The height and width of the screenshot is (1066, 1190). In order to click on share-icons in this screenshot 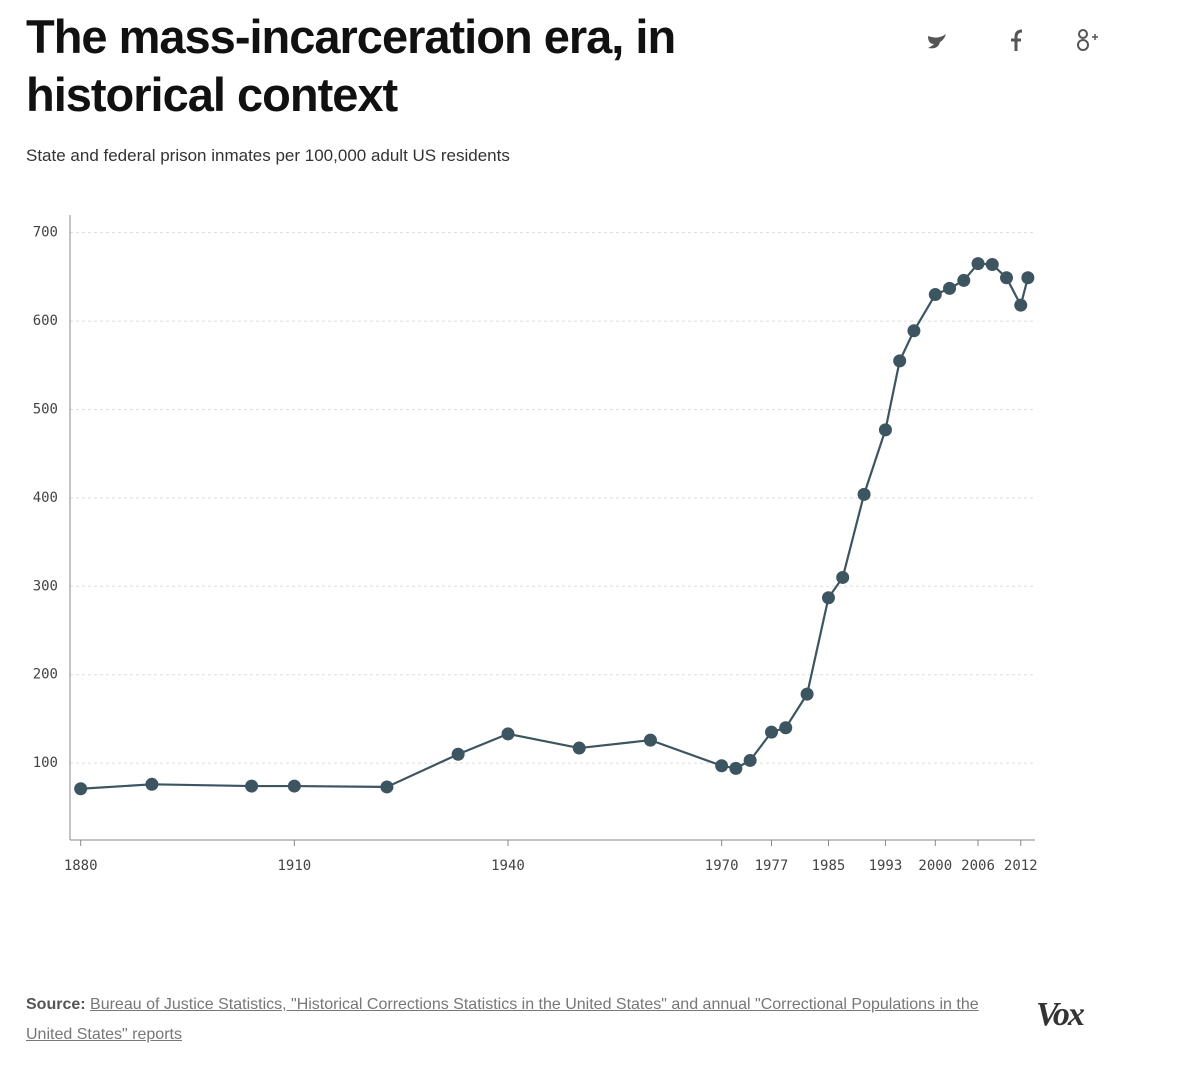, I will do `click(1013, 40)`.